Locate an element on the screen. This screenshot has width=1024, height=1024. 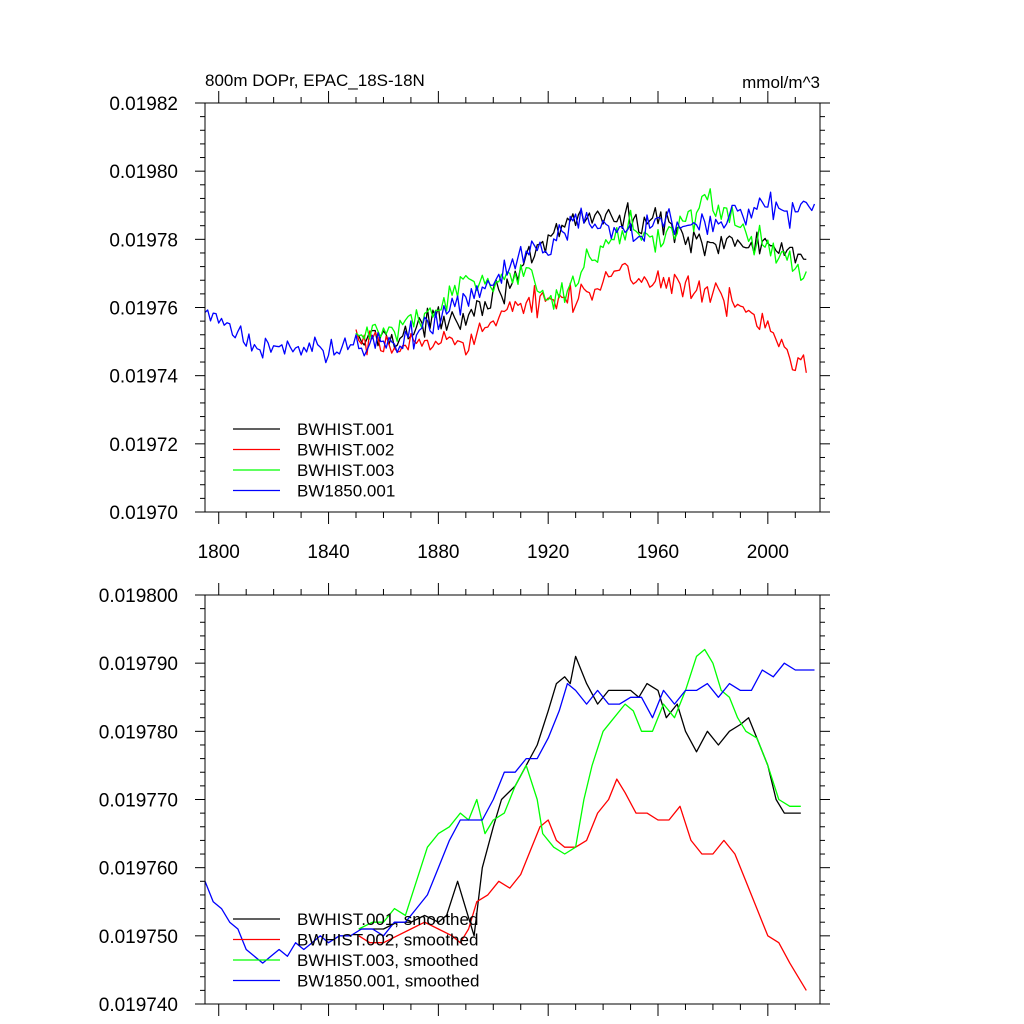
top-series-group is located at coordinates (510, 280).